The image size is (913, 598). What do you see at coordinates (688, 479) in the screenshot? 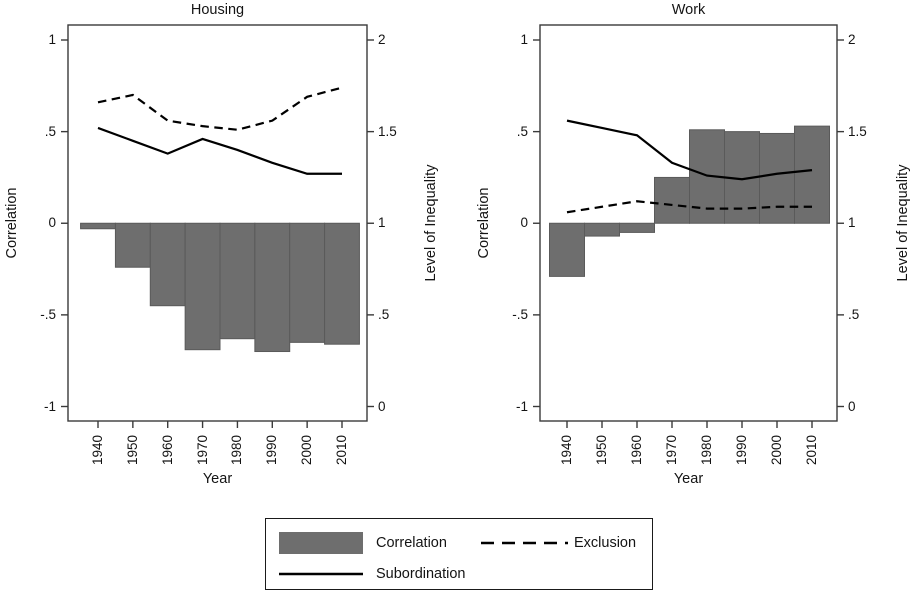
I see `x-axis-title-work: Year` at bounding box center [688, 479].